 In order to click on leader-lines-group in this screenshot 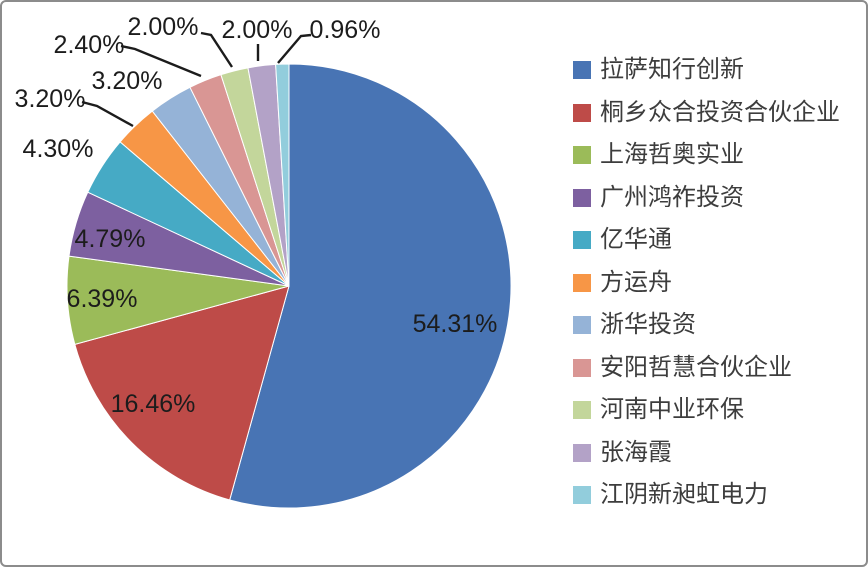, I will do `click(196, 79)`.